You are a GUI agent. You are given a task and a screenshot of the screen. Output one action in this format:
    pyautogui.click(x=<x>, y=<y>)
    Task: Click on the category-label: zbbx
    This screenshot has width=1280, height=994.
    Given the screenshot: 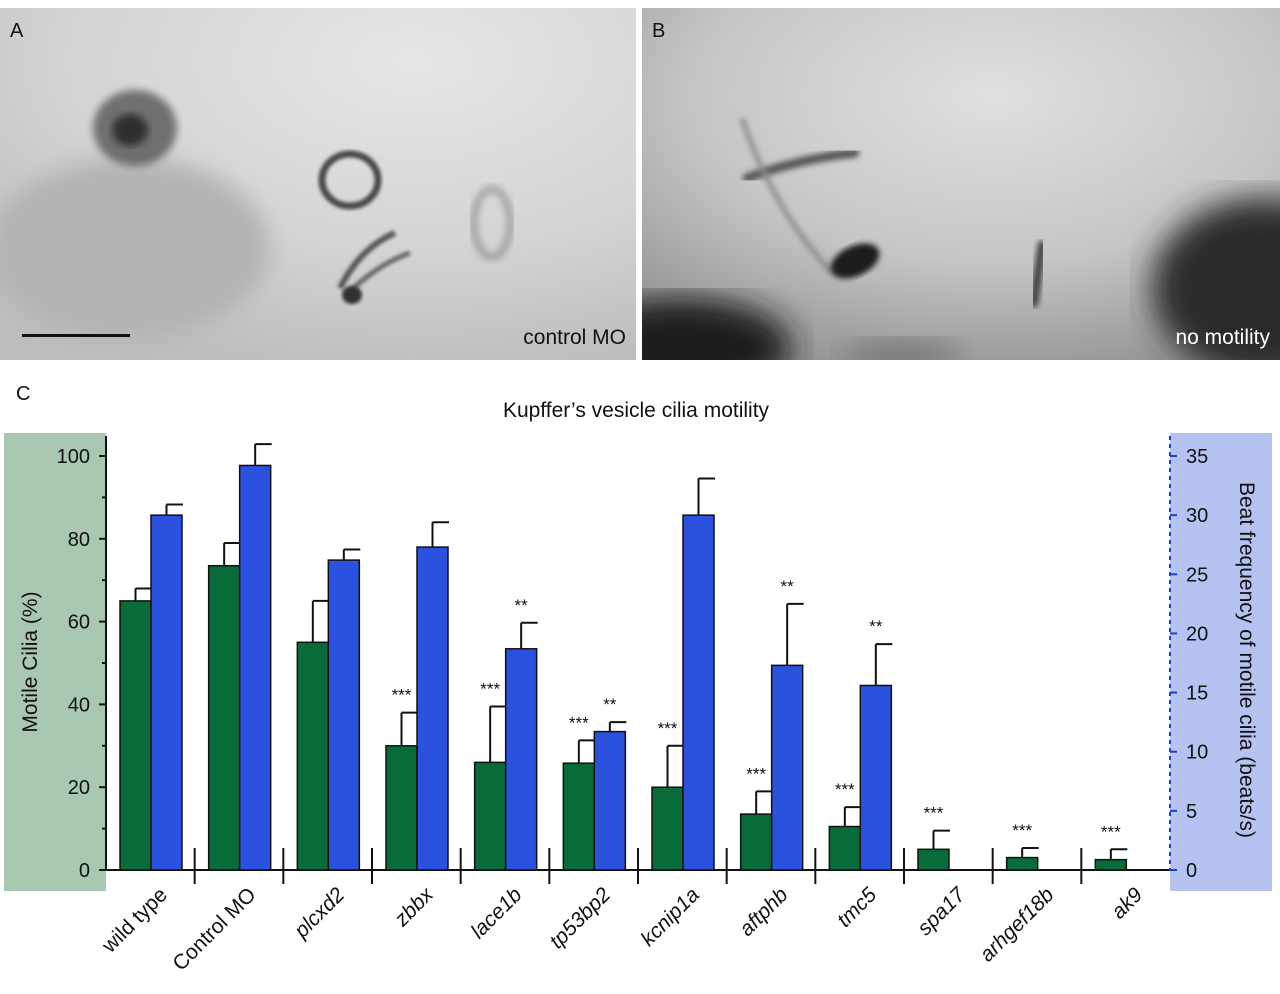 What is the action you would take?
    pyautogui.click(x=414, y=906)
    